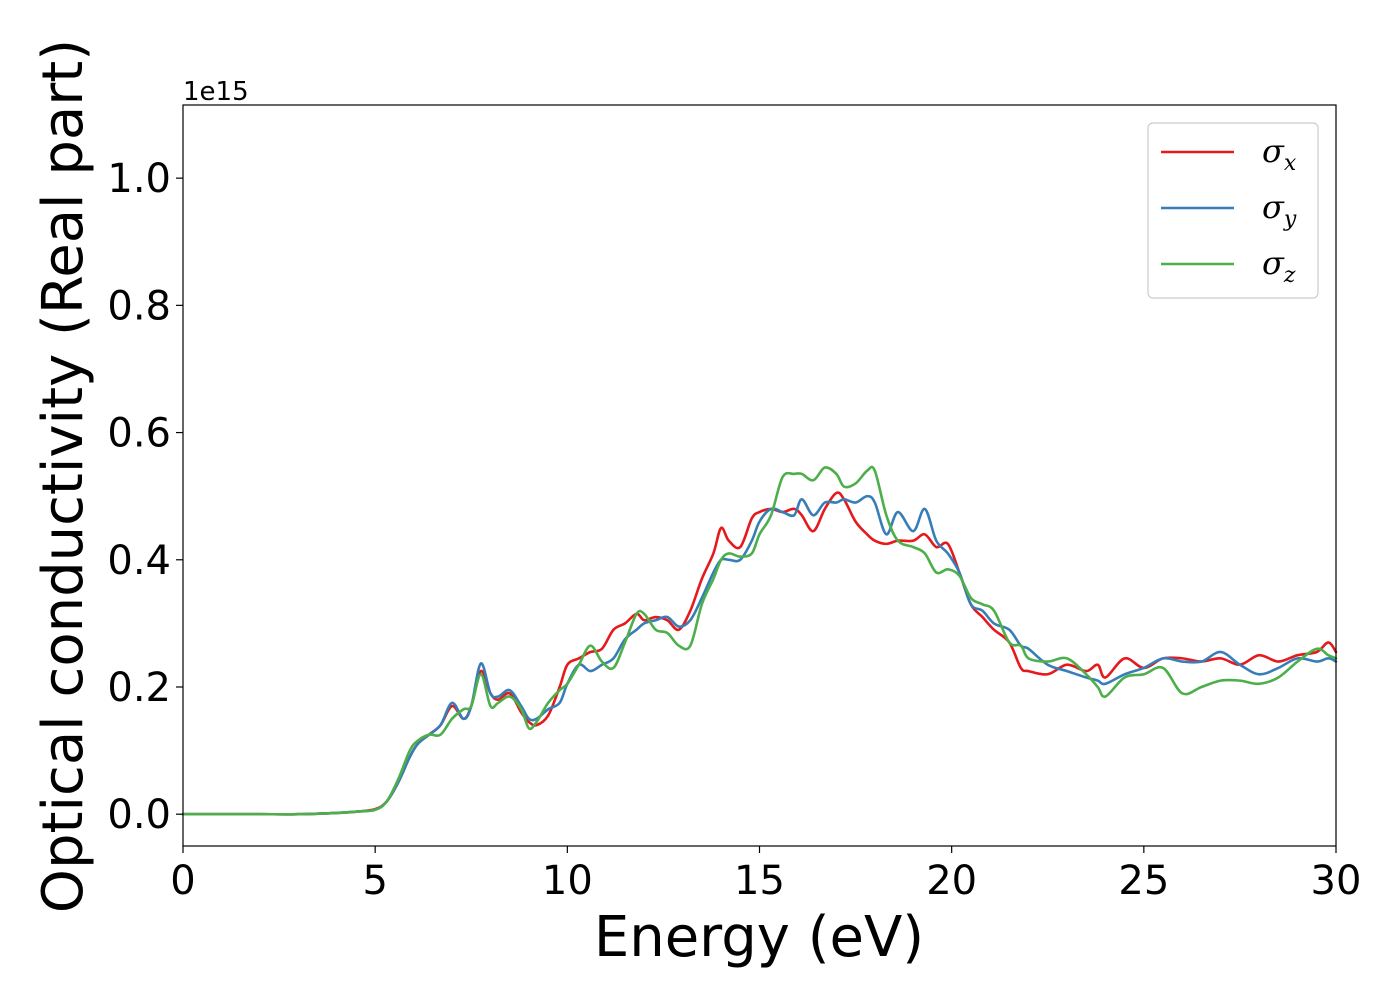  I want to click on x-tick-label: 0, so click(182, 881).